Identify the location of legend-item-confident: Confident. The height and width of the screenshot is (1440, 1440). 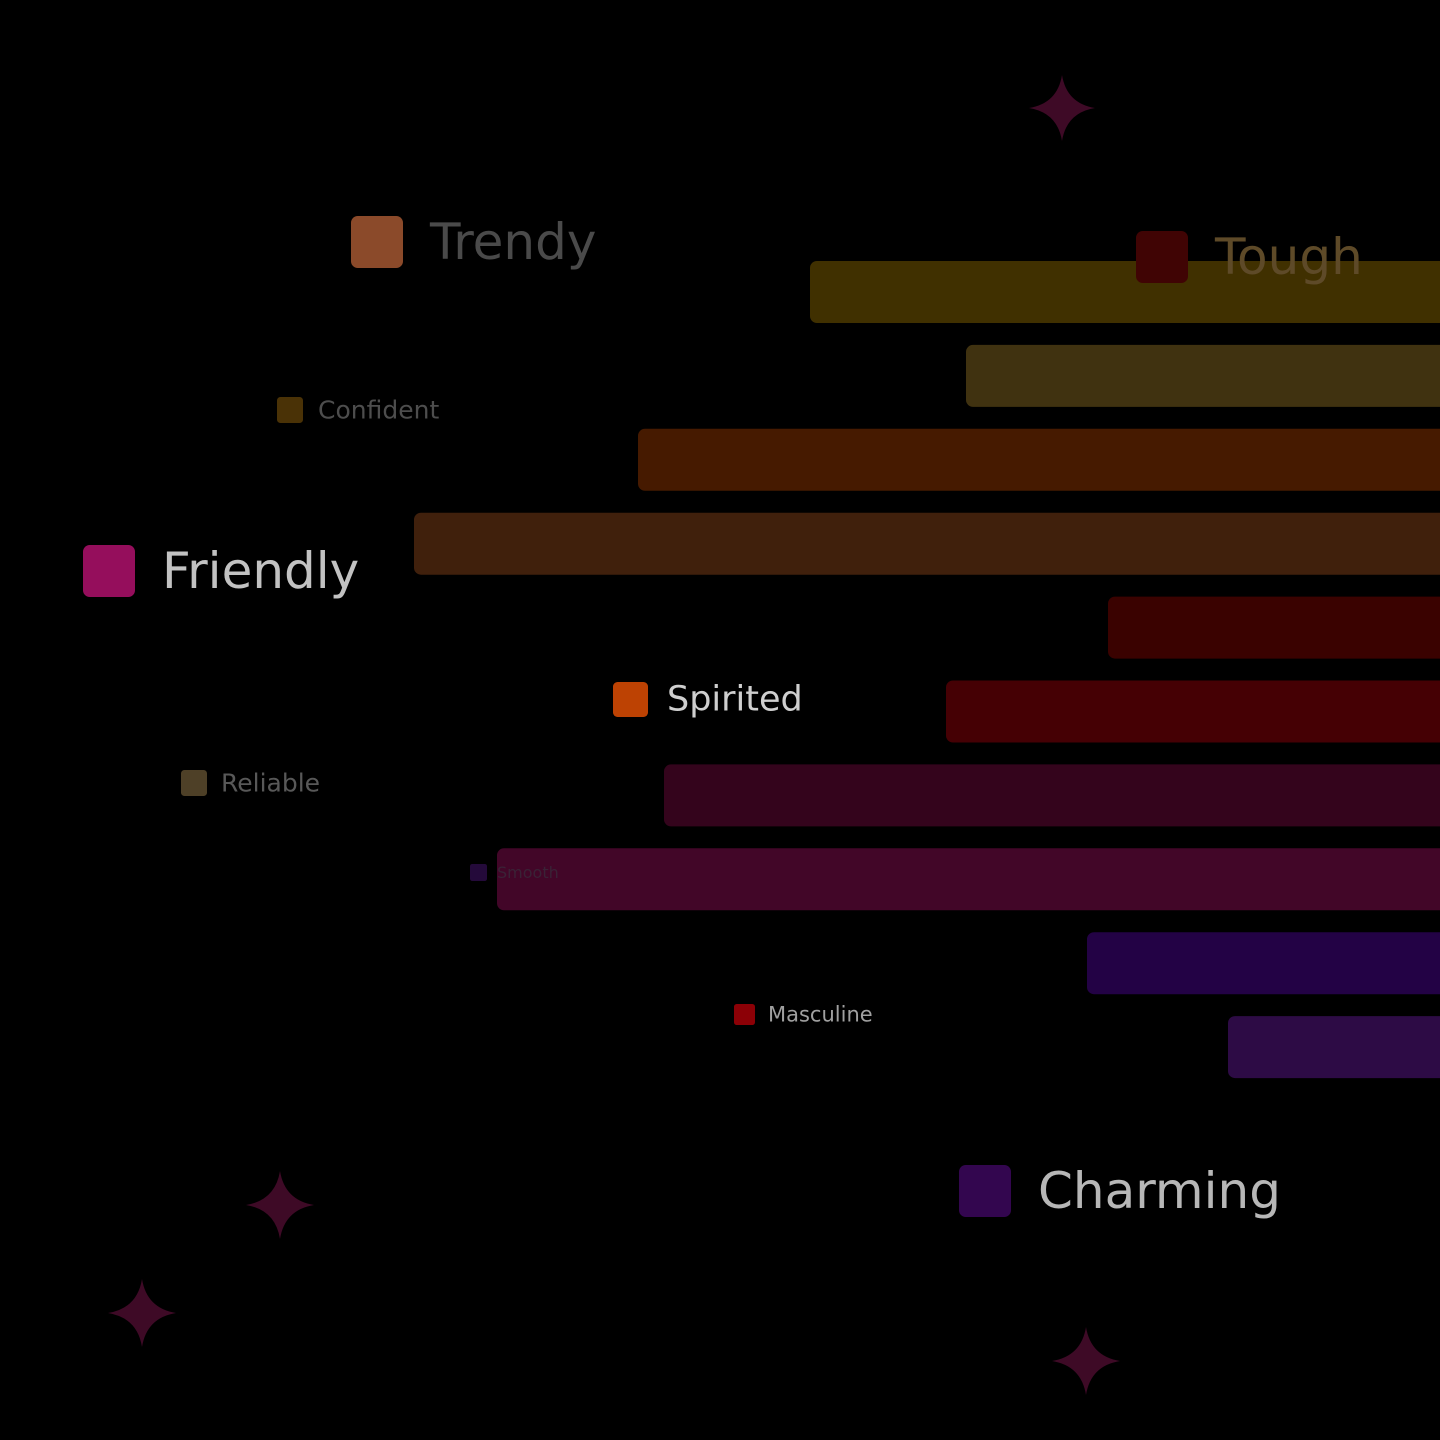
(358, 410).